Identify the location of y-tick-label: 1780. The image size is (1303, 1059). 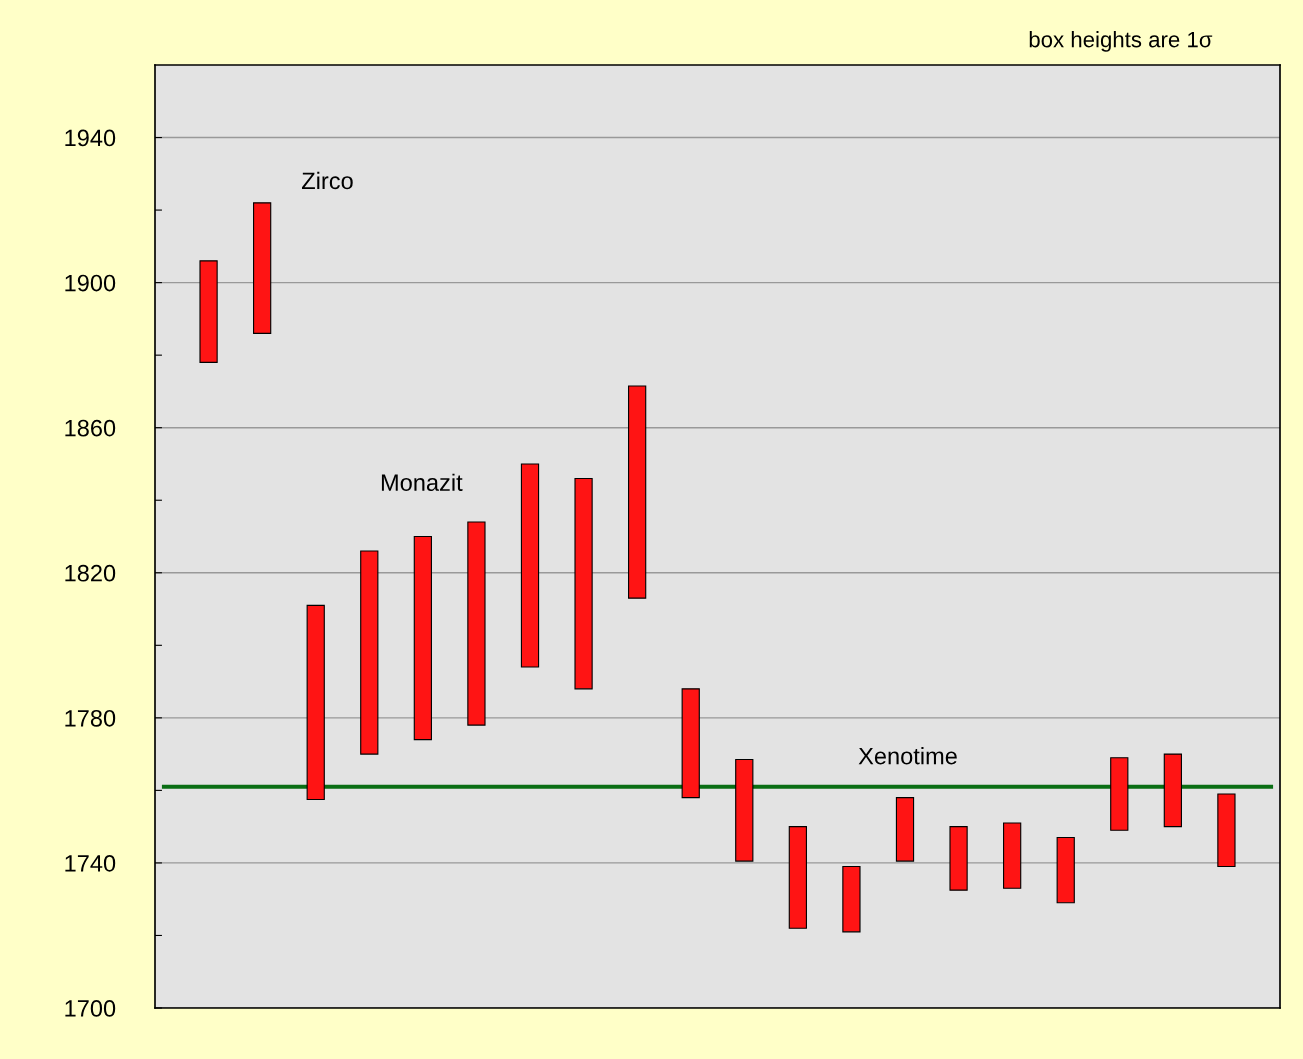
(90, 718).